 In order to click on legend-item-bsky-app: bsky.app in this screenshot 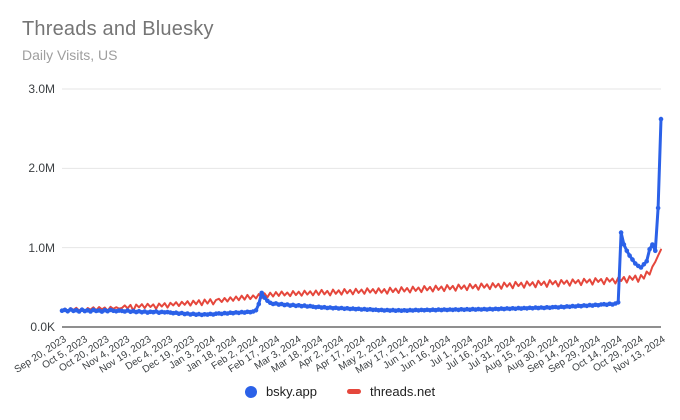, I will do `click(281, 391)`.